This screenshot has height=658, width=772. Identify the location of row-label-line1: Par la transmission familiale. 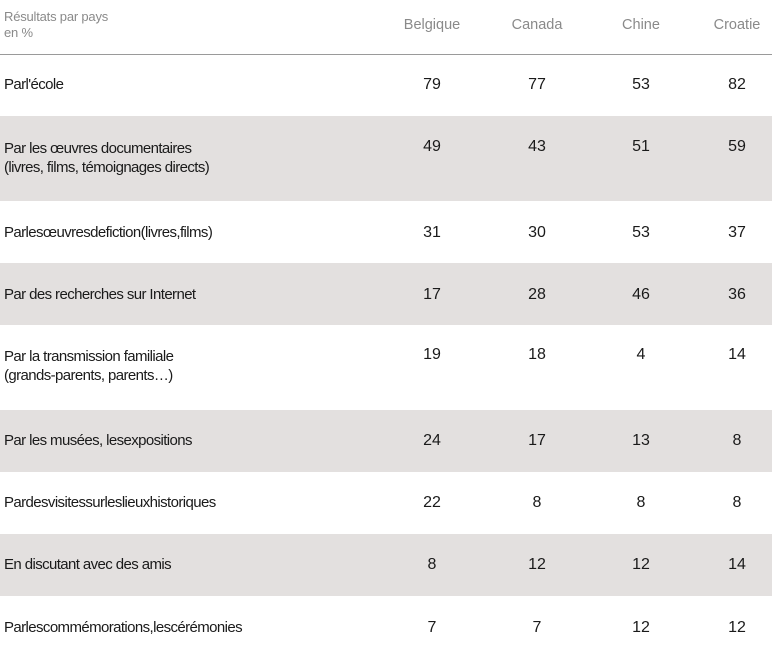
(89, 356).